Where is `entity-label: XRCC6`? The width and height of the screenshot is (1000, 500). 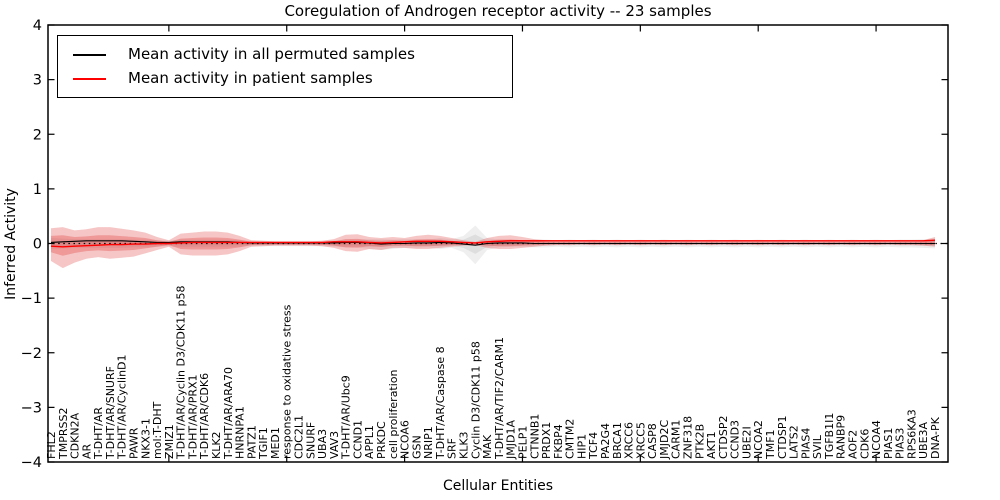
entity-label: XRCC6 is located at coordinates (629, 440).